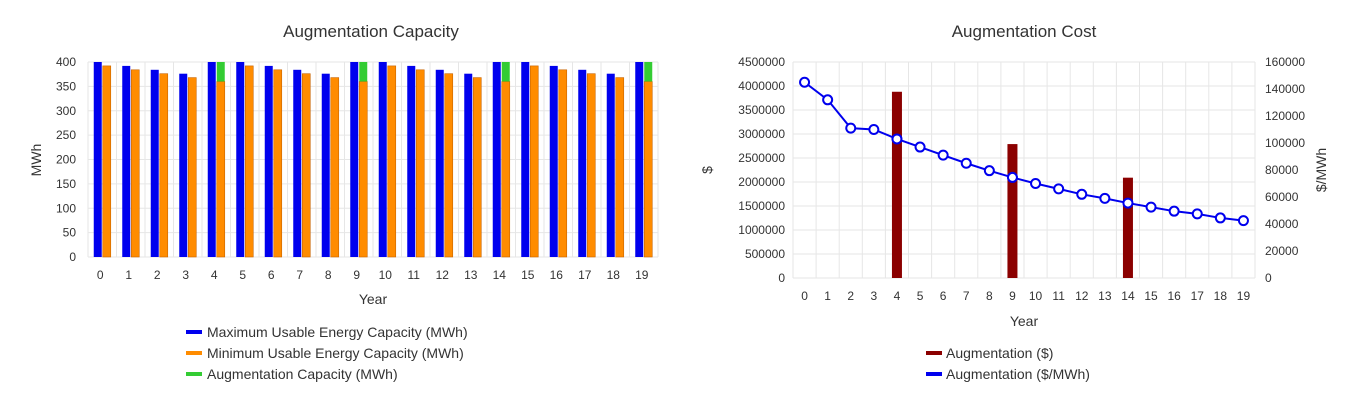  I want to click on y2-tick-label: 20000, so click(1282, 251).